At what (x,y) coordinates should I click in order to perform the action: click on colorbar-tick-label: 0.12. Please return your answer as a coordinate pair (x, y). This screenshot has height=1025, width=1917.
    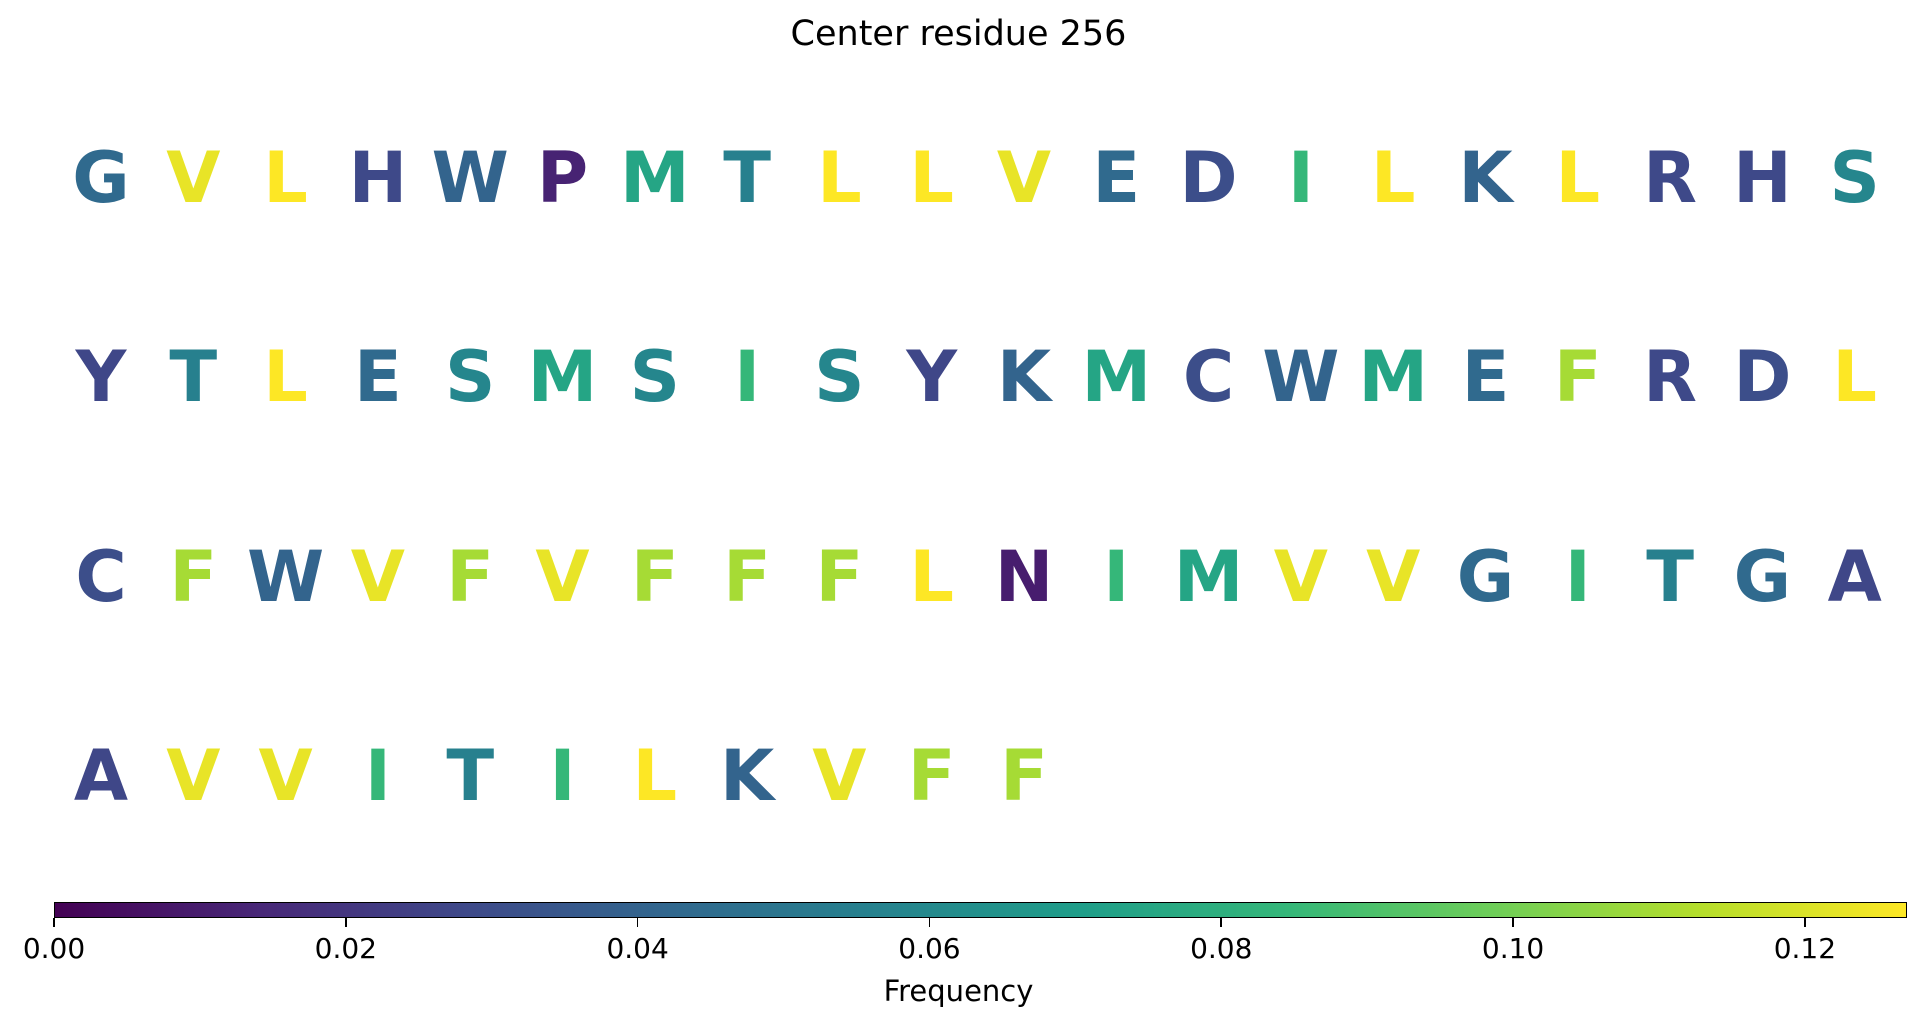
    Looking at the image, I should click on (1805, 948).